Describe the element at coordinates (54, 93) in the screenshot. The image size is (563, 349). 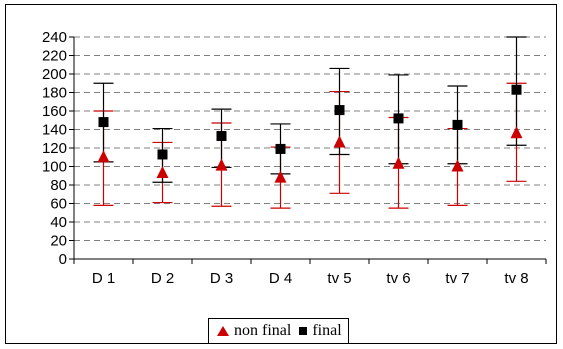
I see `y-tick-label: 180` at that location.